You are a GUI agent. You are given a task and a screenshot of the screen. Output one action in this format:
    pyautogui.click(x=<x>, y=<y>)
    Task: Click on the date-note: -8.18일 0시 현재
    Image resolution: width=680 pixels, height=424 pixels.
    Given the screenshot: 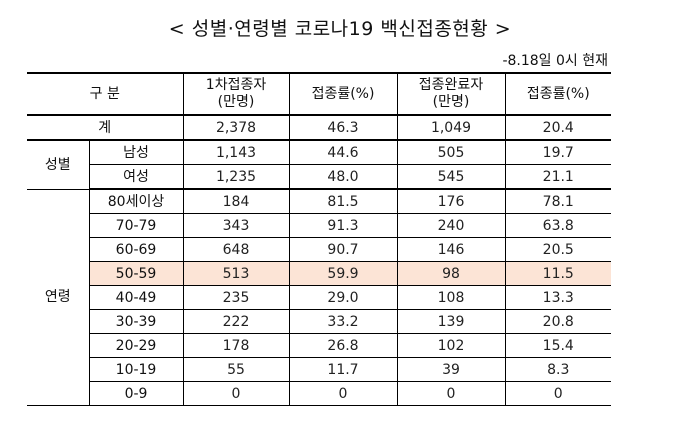 What is the action you would take?
    pyautogui.click(x=555, y=61)
    